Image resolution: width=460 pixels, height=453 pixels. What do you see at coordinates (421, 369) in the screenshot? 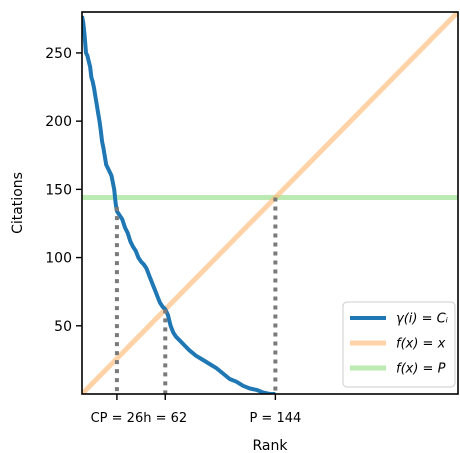
I see `legend-label: f(x) = P` at bounding box center [421, 369].